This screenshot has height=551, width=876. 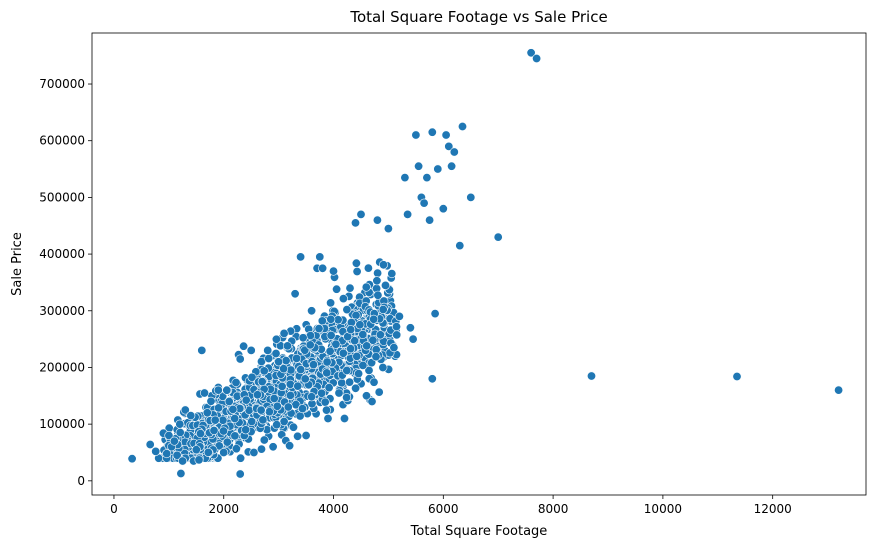 What do you see at coordinates (663, 509) in the screenshot?
I see `x-tick-label: 10000` at bounding box center [663, 509].